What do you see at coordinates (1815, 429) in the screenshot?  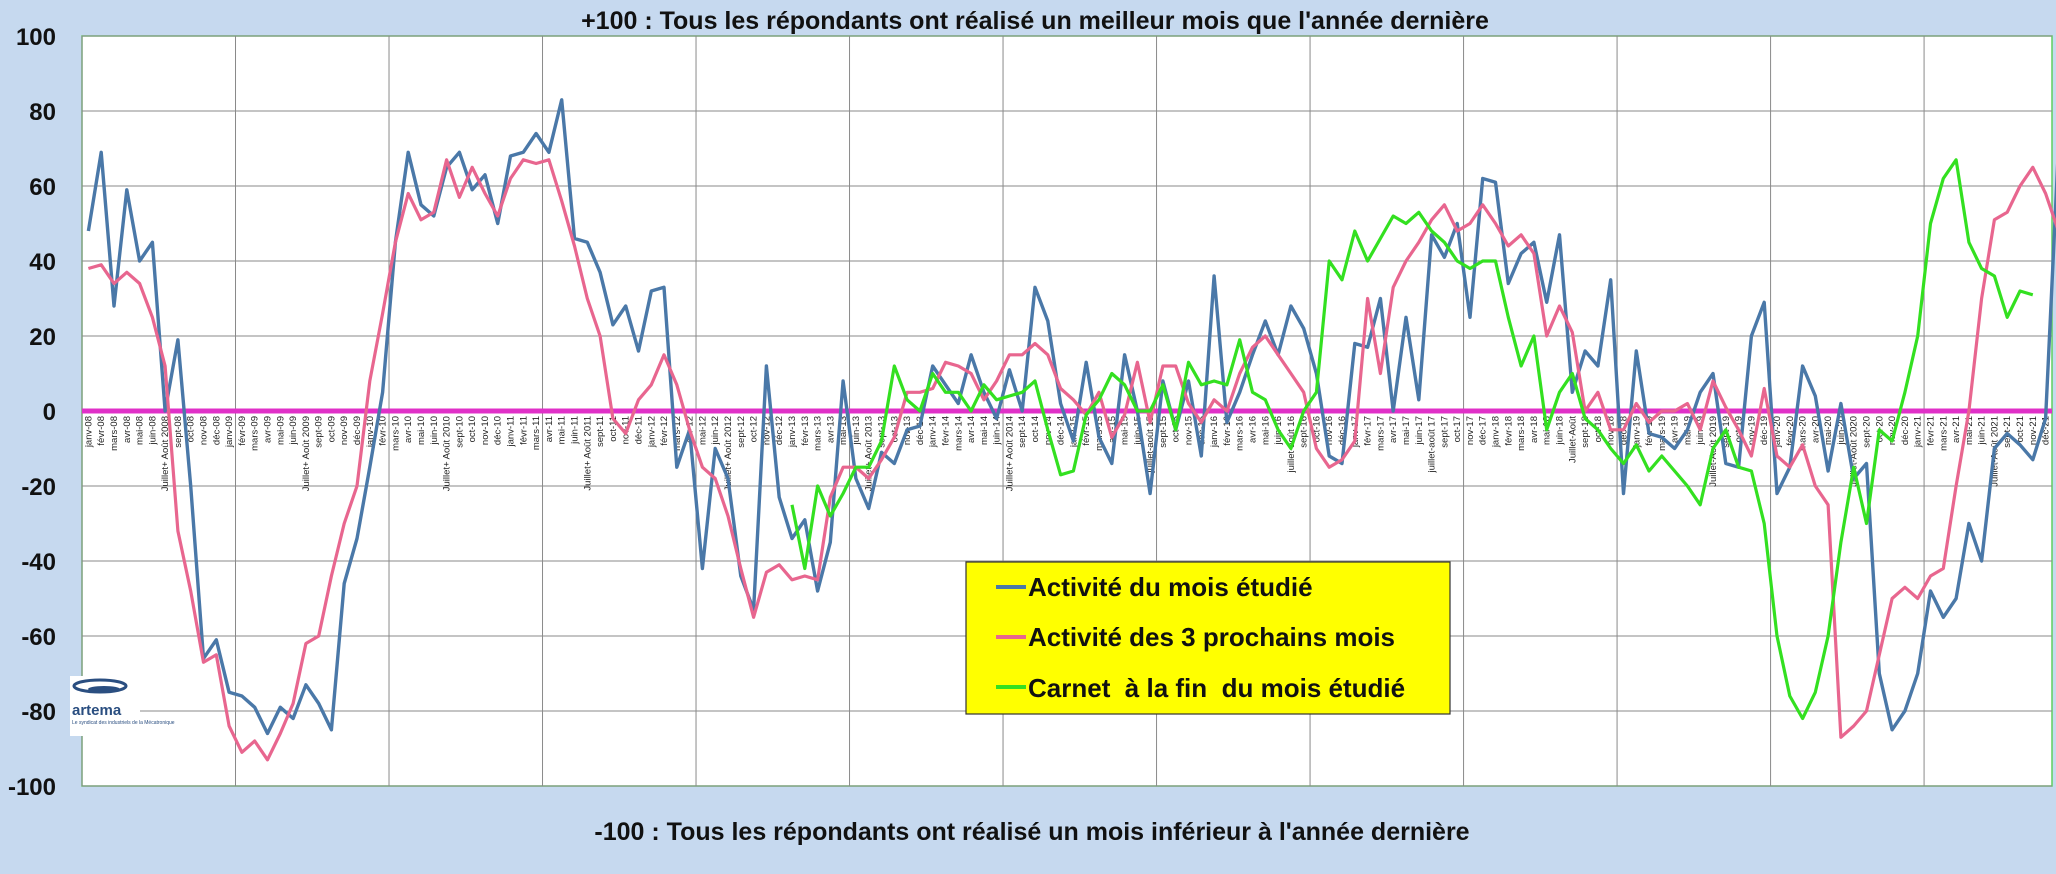 I see `x-tick-label: avr-20` at bounding box center [1815, 429].